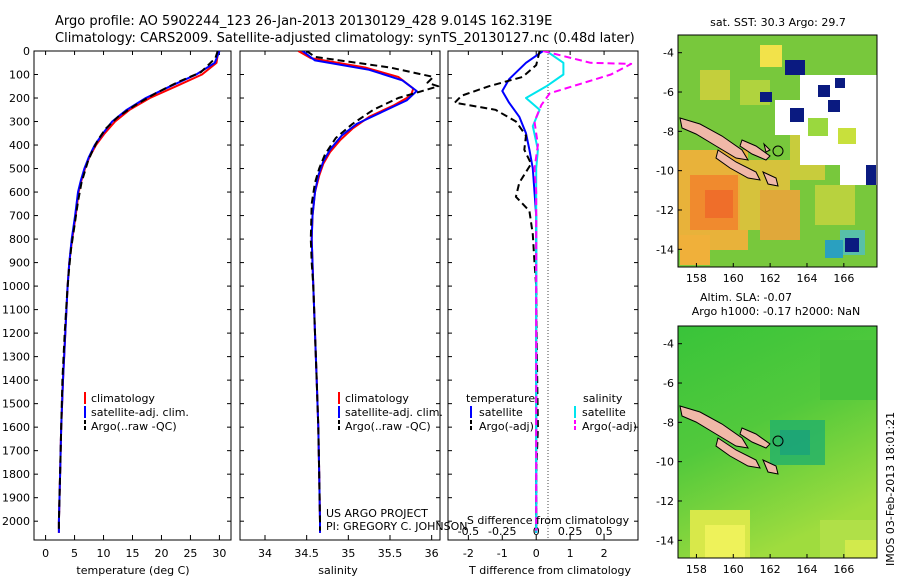 Image resolution: width=900 pixels, height=580 pixels. I want to click on difference-top-xlabel: S difference from climatology, so click(548, 520).